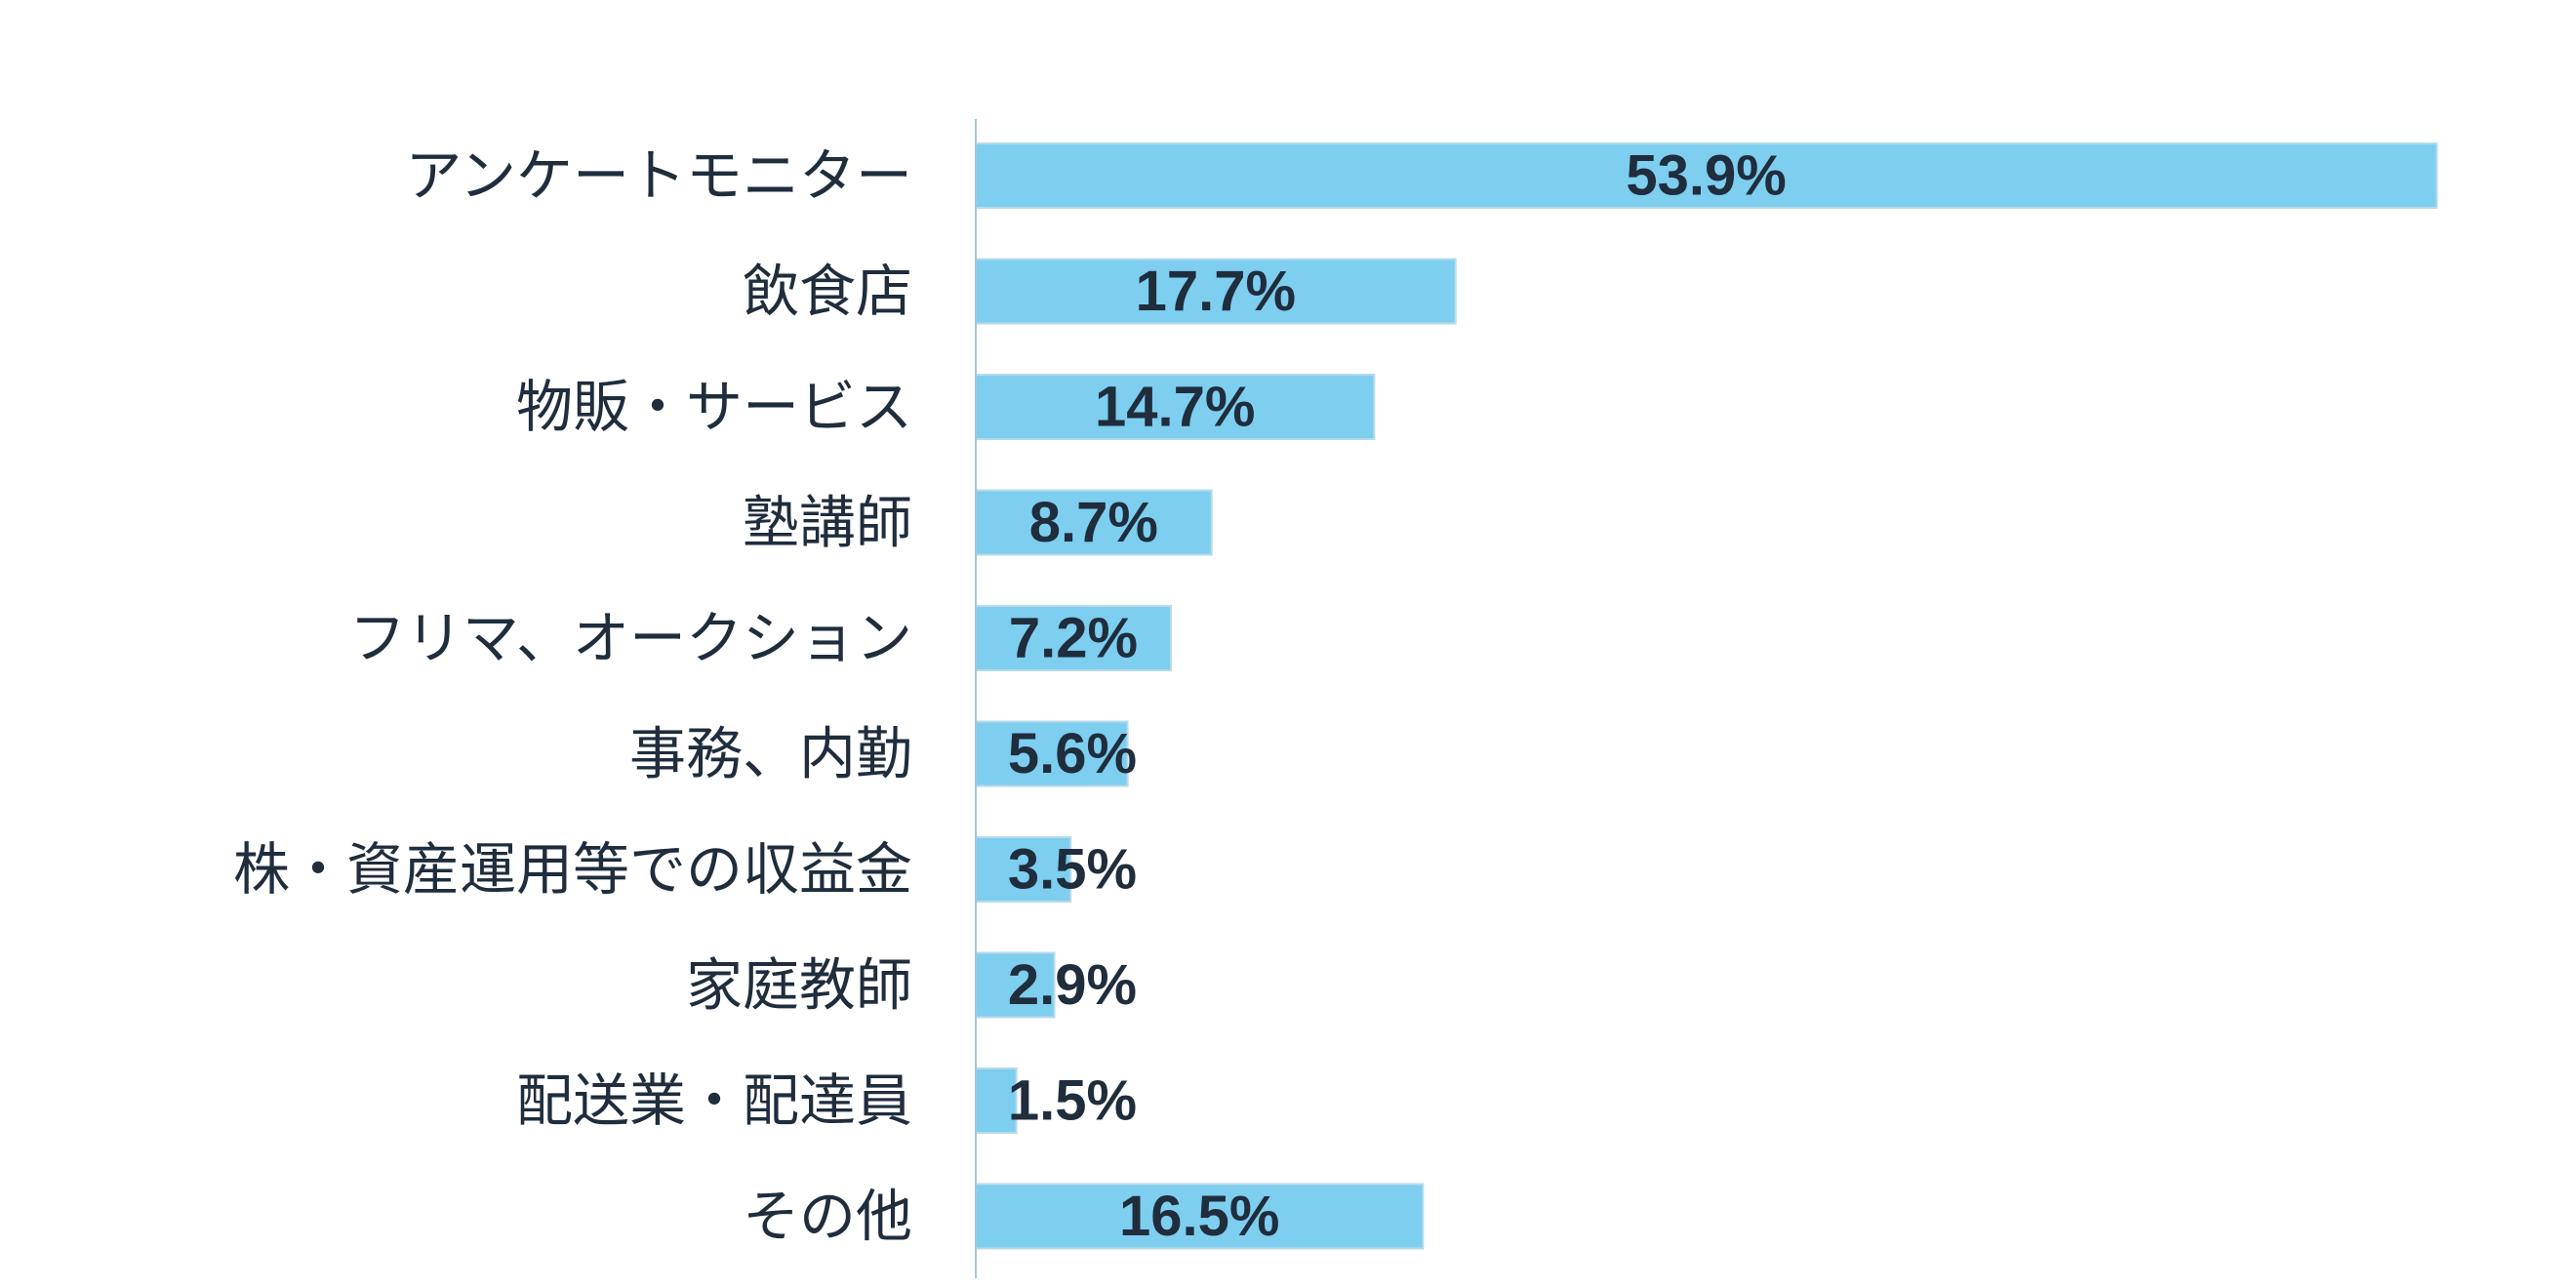 The width and height of the screenshot is (2576, 1288). What do you see at coordinates (572, 869) in the screenshot?
I see `category-label-7: 株・資産運用等での収益金` at bounding box center [572, 869].